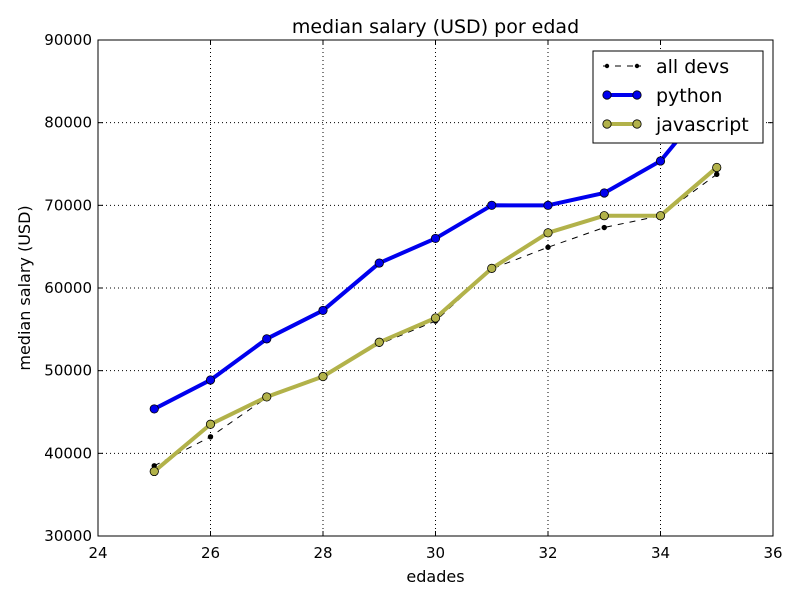 This screenshot has width=800, height=600. I want to click on x-tick-labels: 24 26 28 30 32 34 36, so click(435, 553).